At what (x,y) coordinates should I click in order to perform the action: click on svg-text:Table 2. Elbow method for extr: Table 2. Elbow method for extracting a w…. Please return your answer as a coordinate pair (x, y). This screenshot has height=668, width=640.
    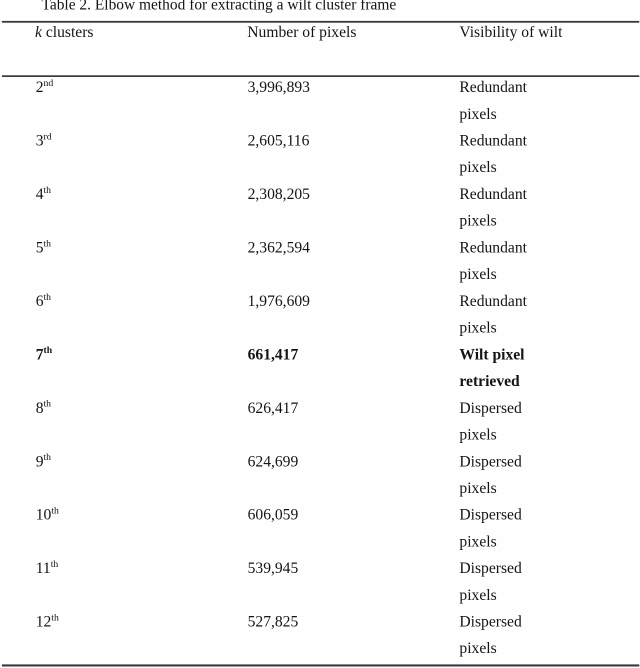
    Looking at the image, I should click on (219, 7).